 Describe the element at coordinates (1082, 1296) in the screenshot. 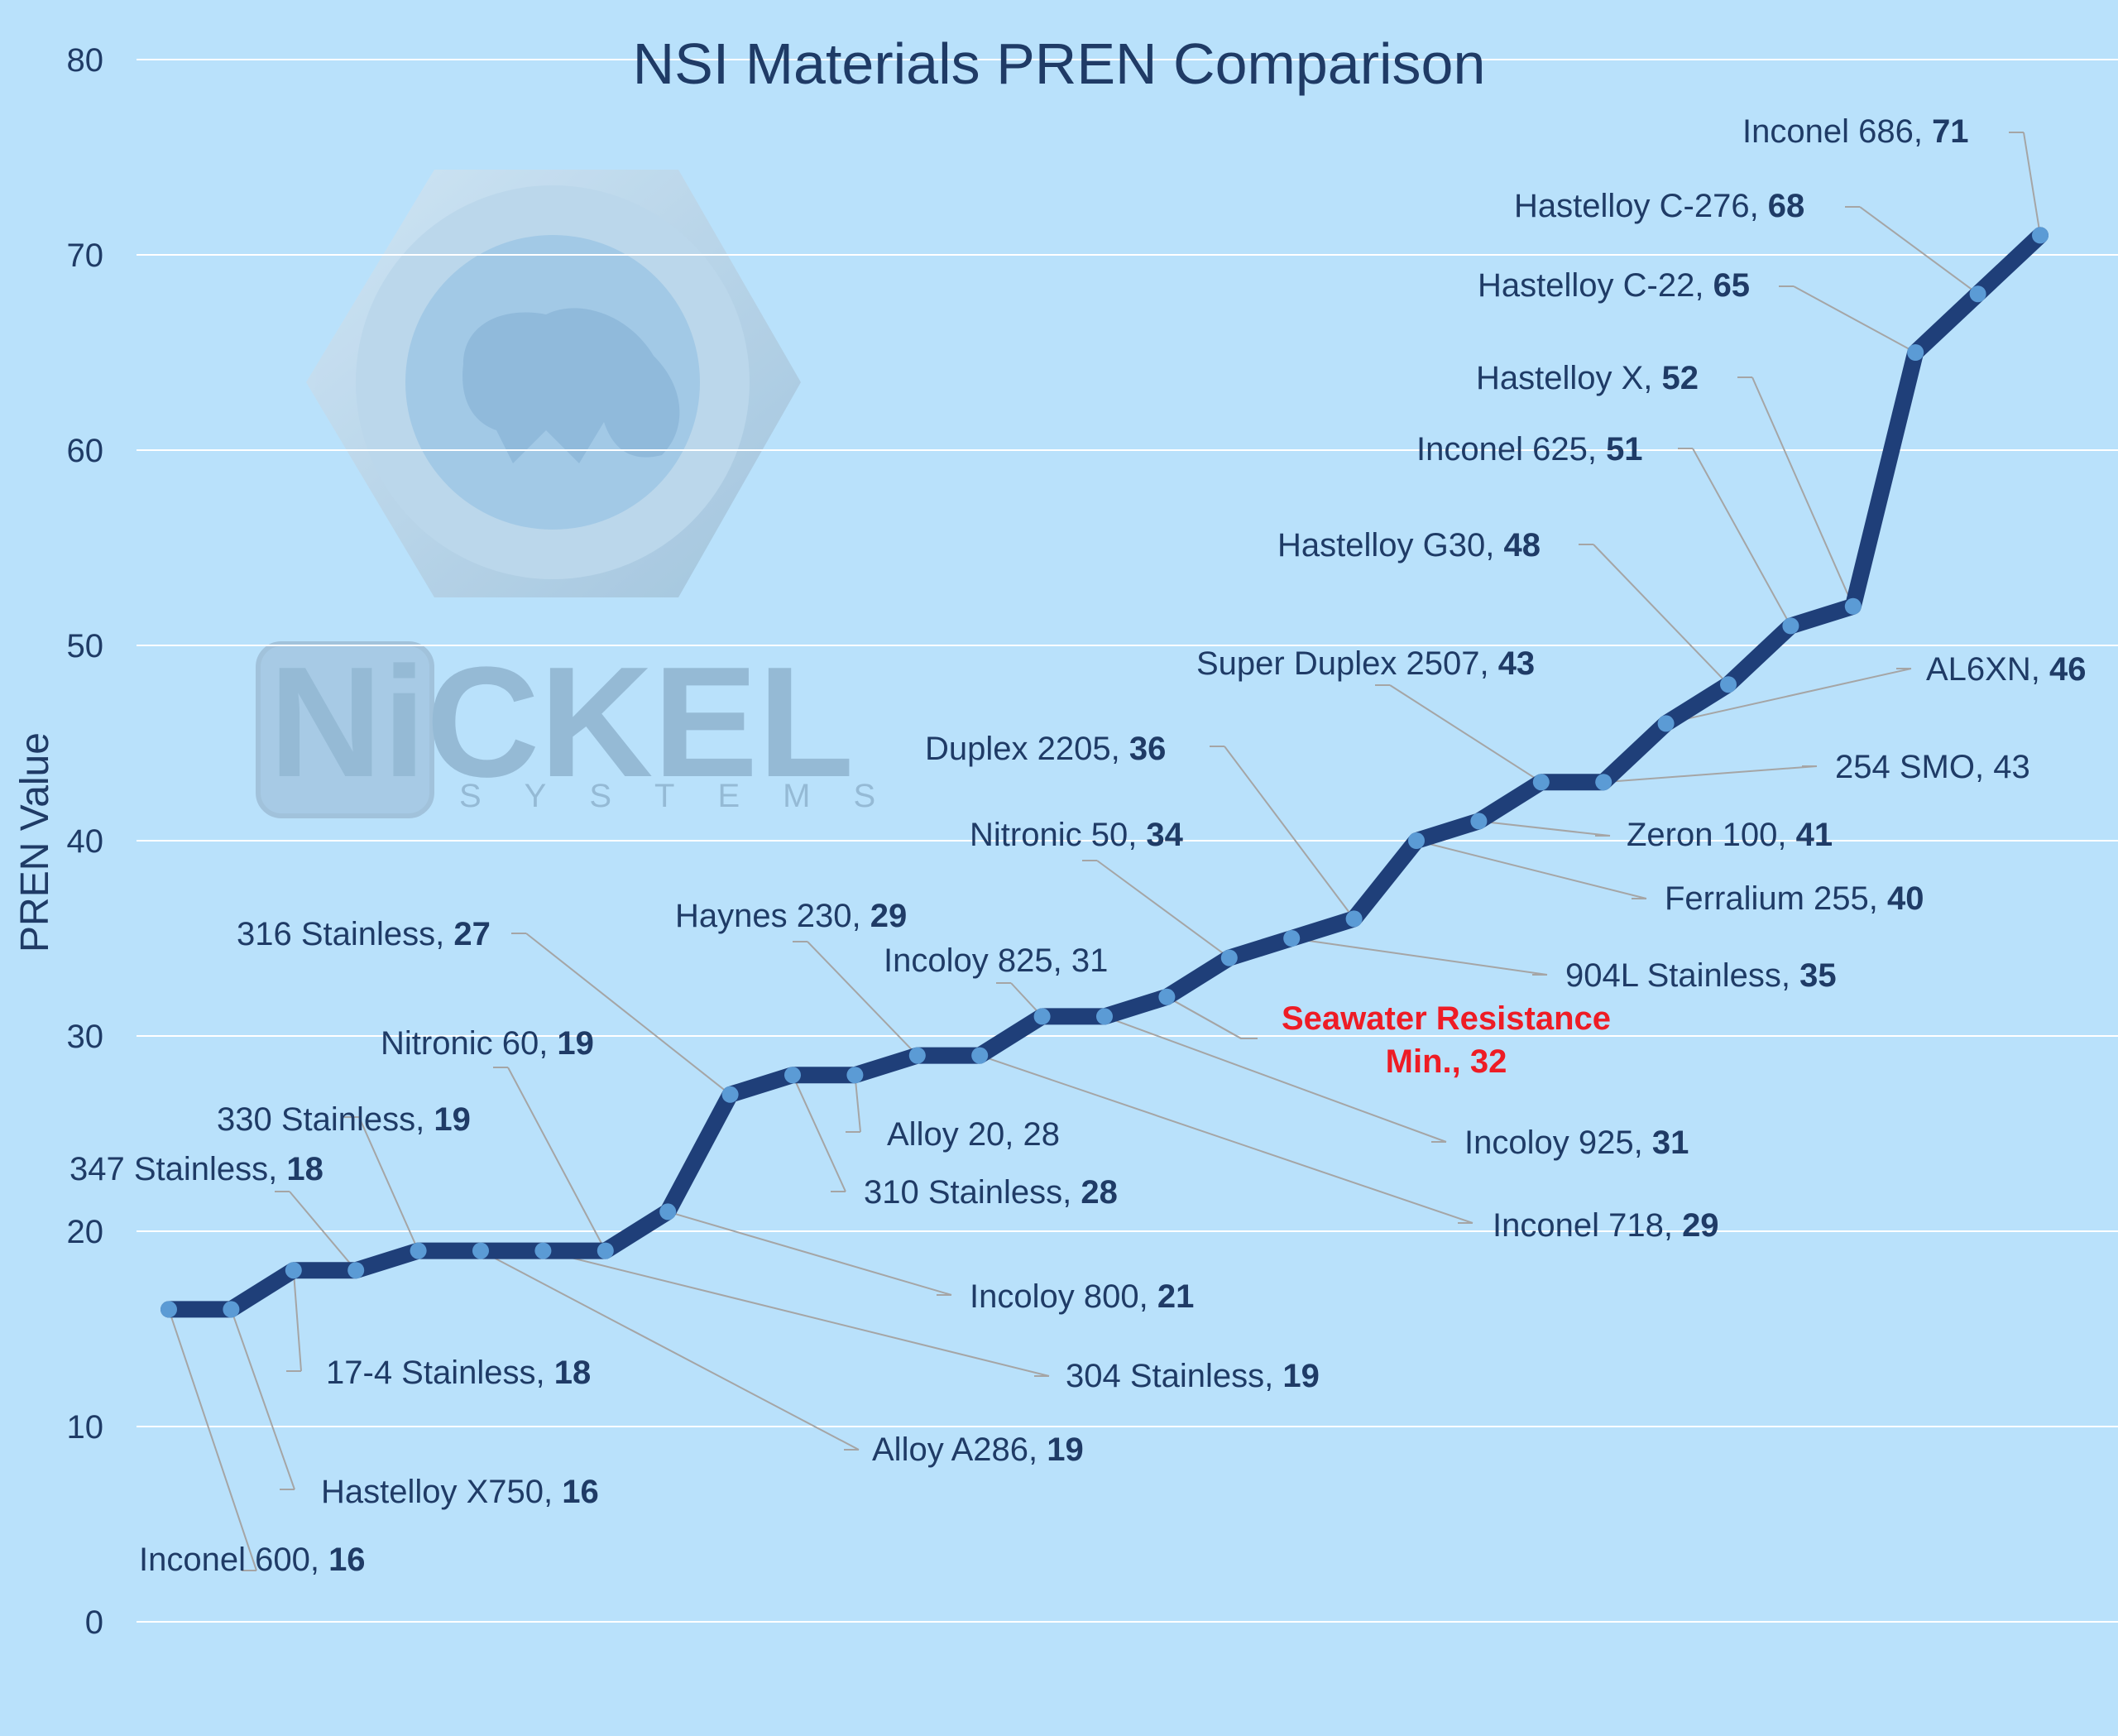

I see `data-label: Incoloy 800, 21` at that location.